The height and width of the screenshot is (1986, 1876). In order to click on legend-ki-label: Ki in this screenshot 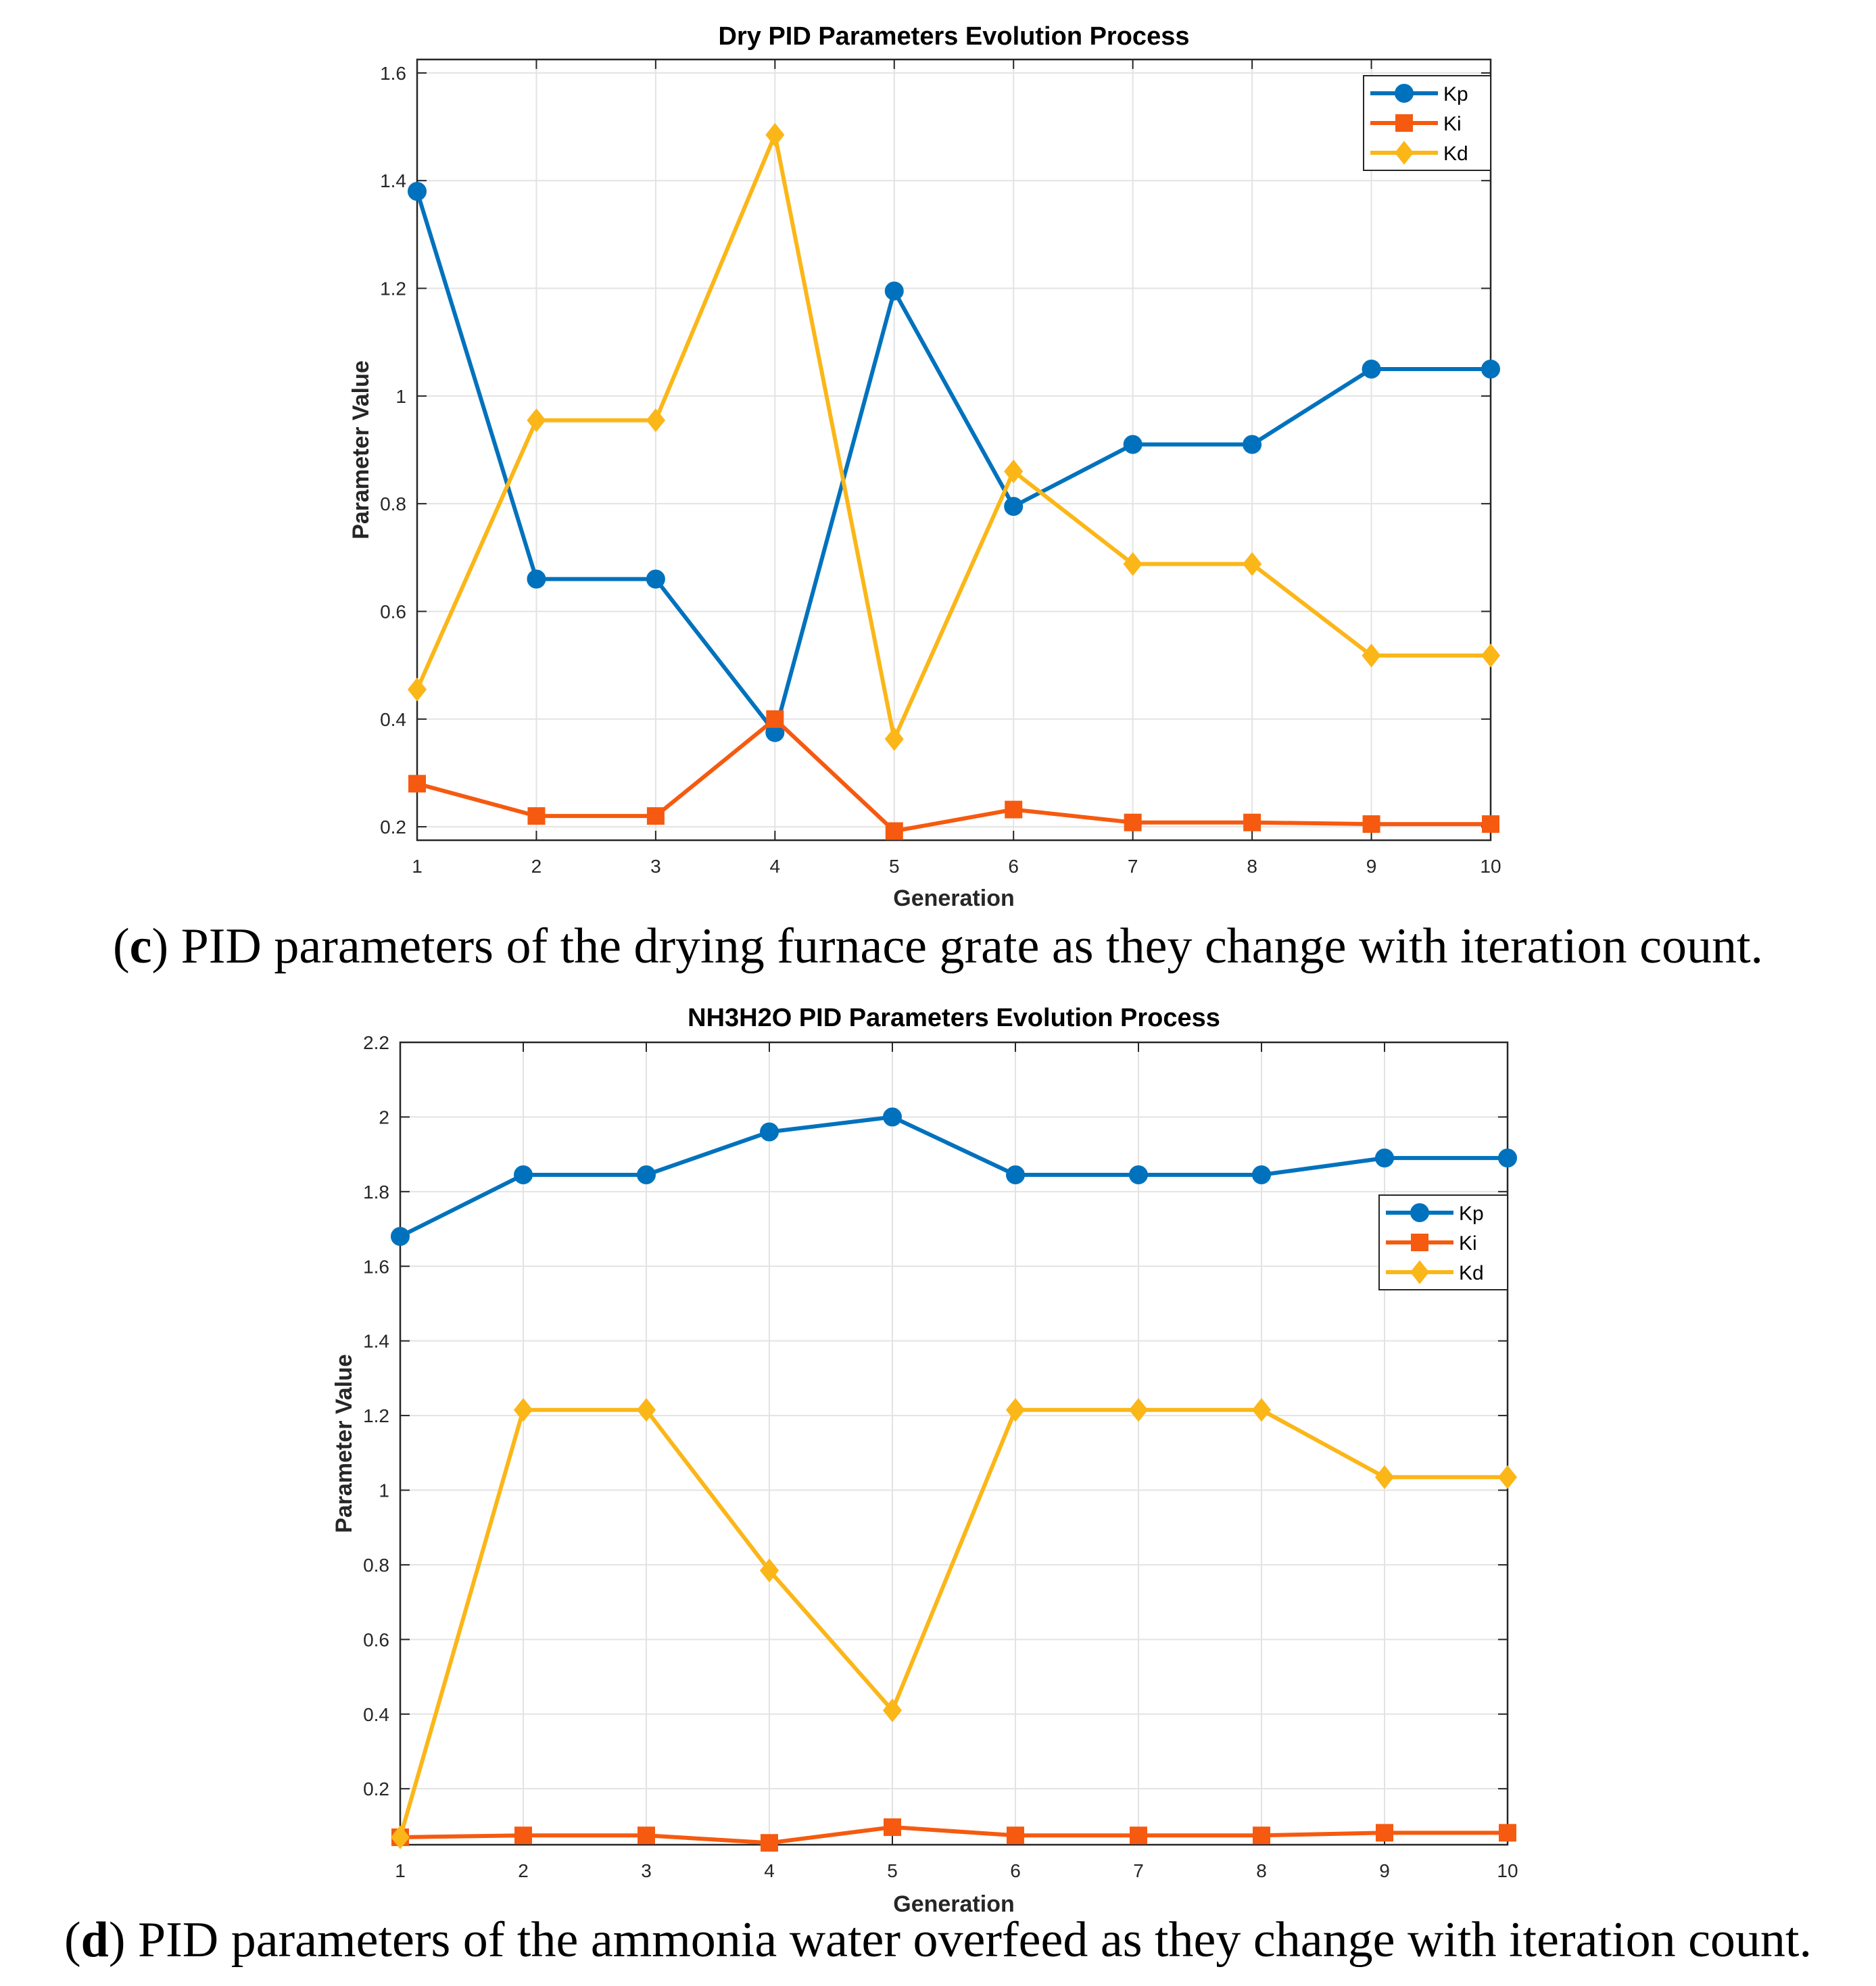, I will do `click(1468, 1244)`.